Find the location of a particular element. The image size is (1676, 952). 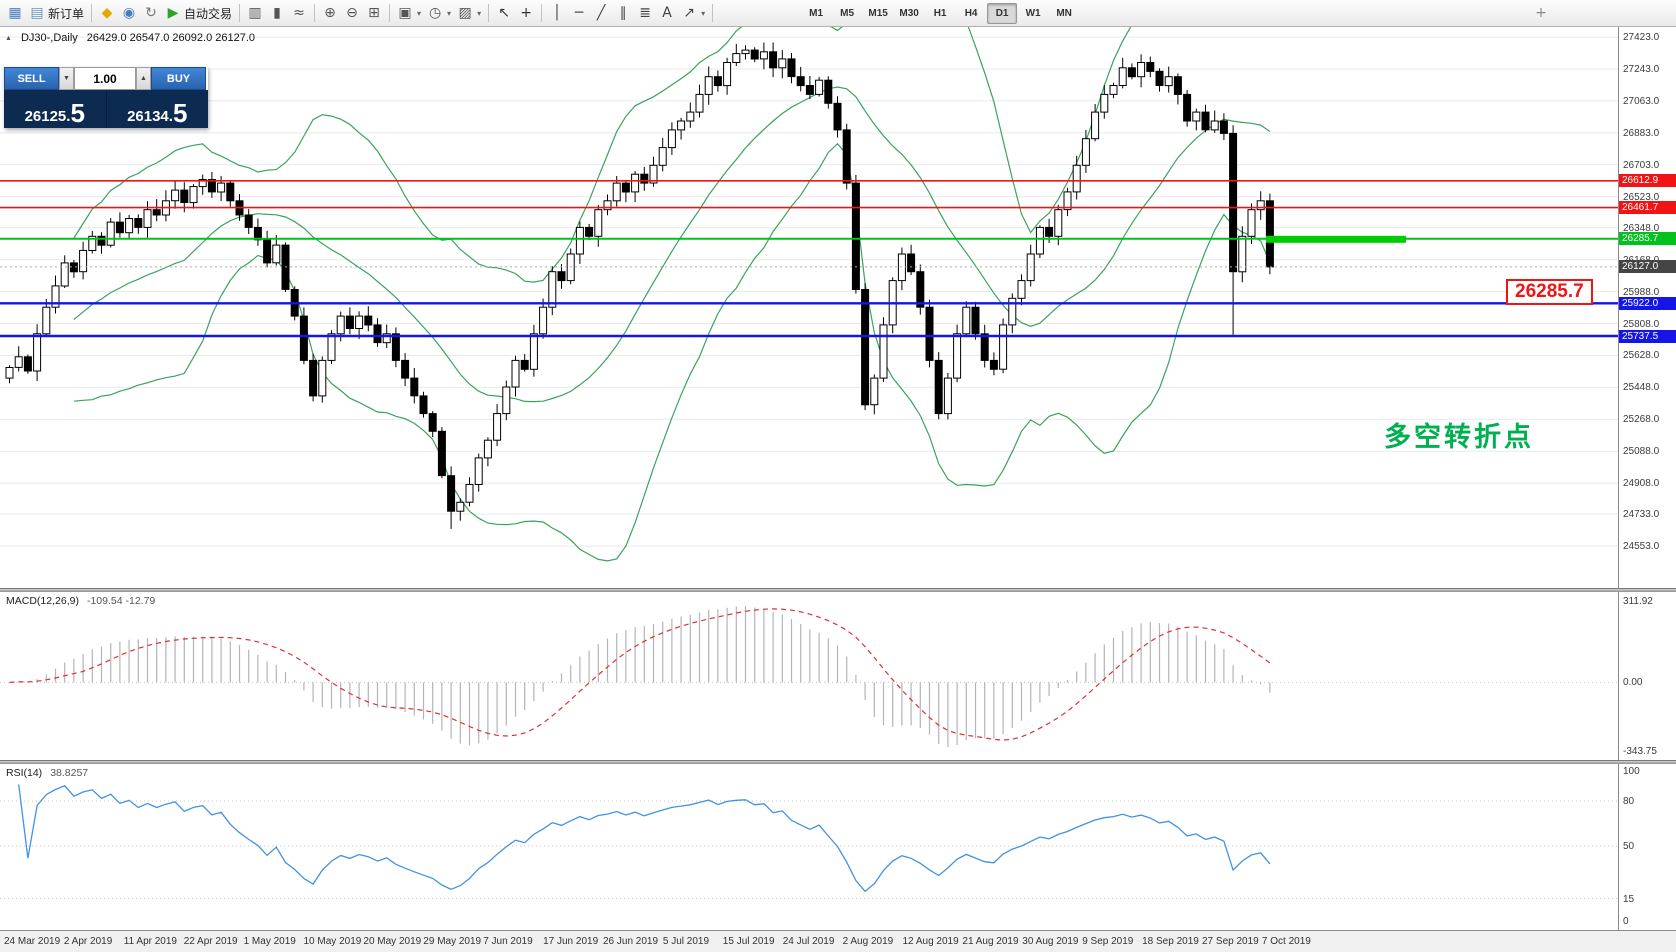

line-chart-icon: ≈ is located at coordinates (299, 13).